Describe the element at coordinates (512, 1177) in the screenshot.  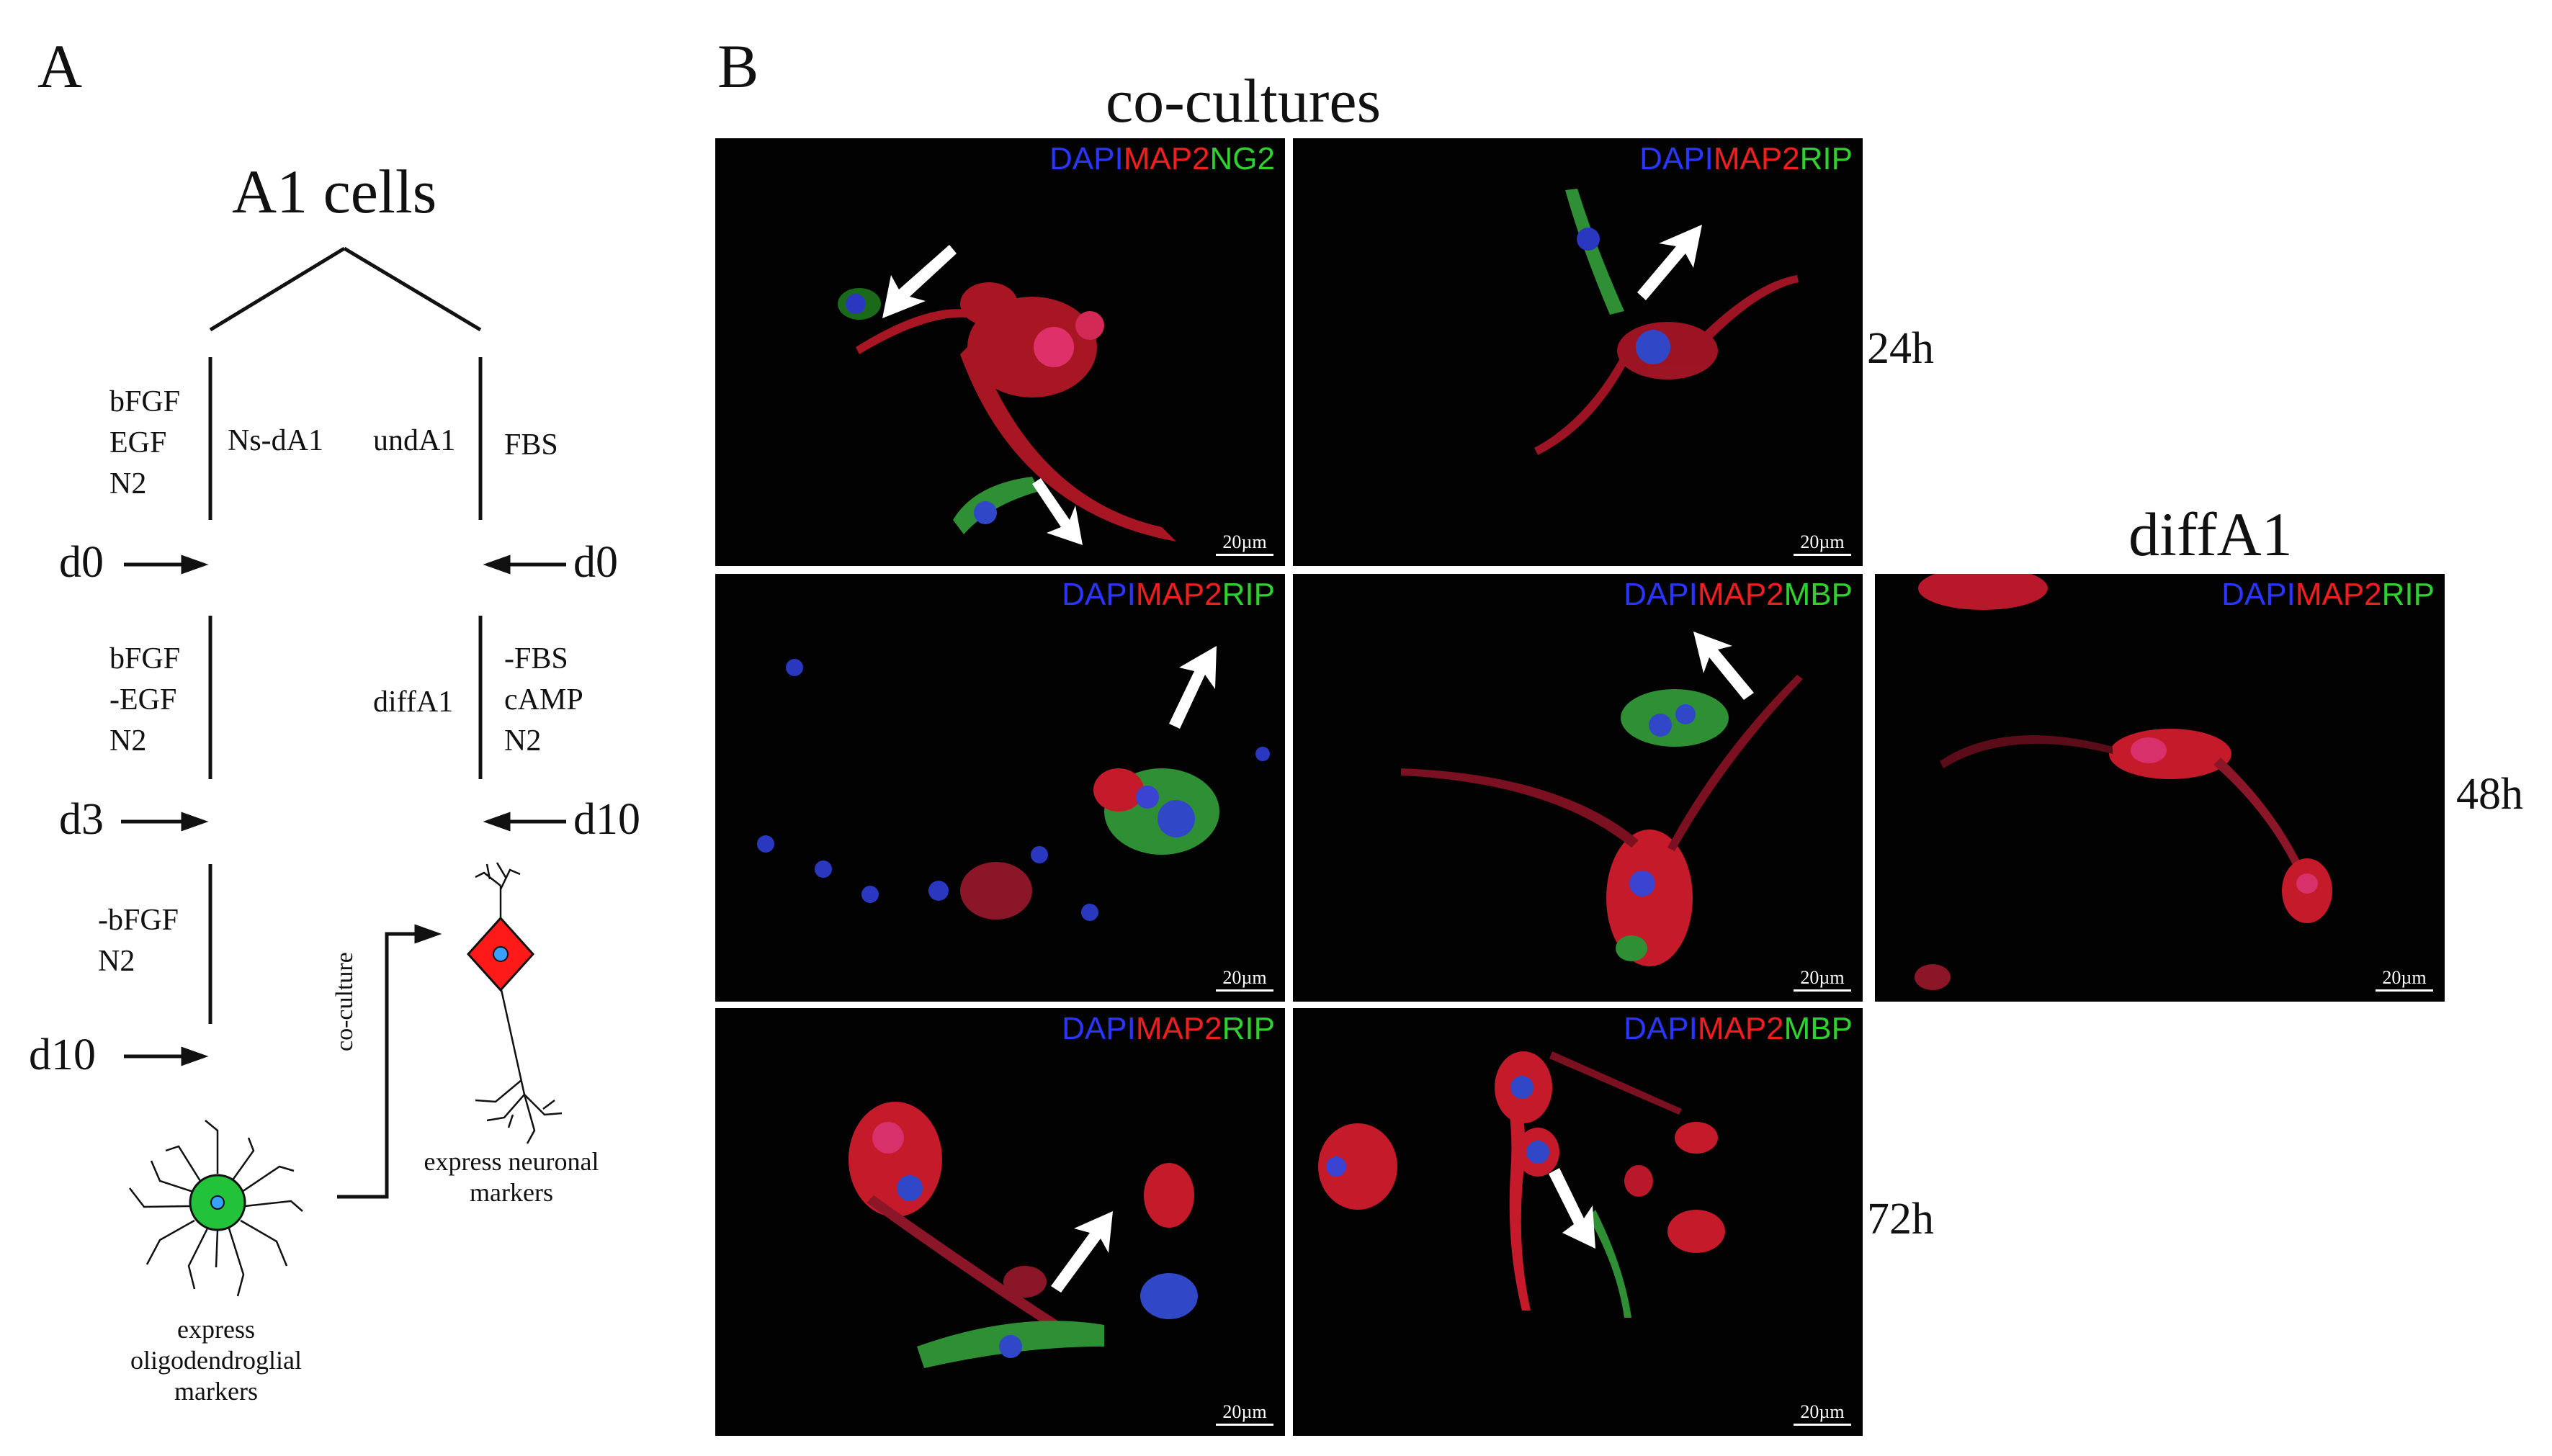
I see `neuron-caption: express neuronal markers` at that location.